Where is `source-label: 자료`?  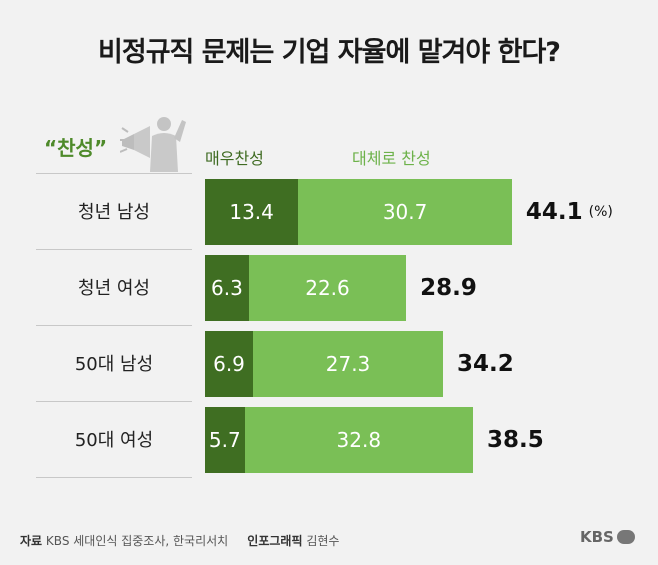 source-label: 자료 is located at coordinates (31, 541).